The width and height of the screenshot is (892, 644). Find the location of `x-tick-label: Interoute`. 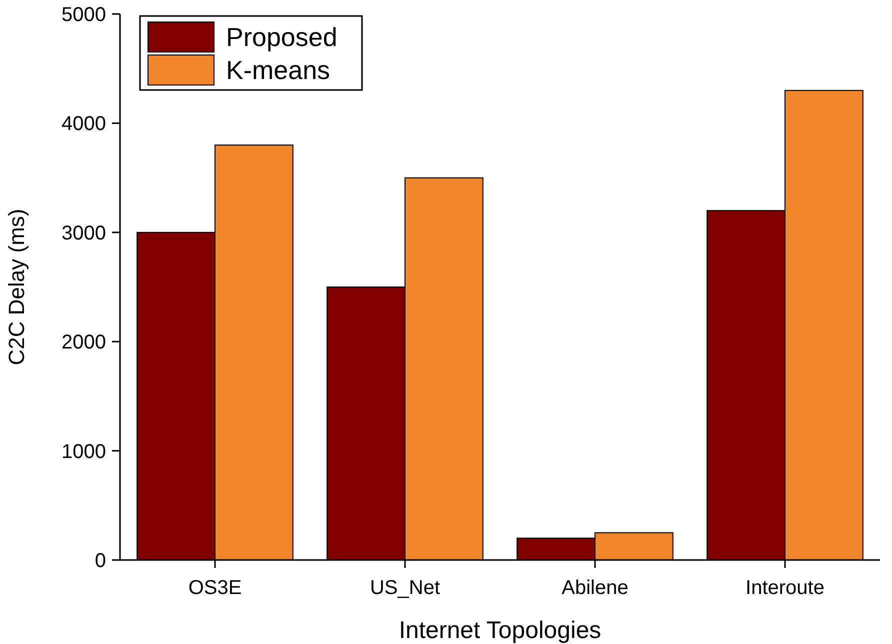

x-tick-label: Interoute is located at coordinates (785, 588).